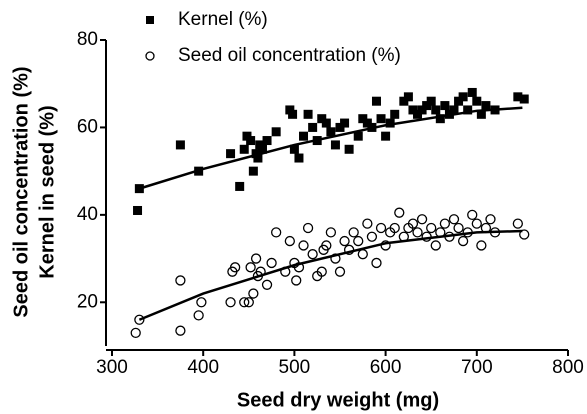  Describe the element at coordinates (112, 367) in the screenshot. I see `x-tick-label: 300` at that location.